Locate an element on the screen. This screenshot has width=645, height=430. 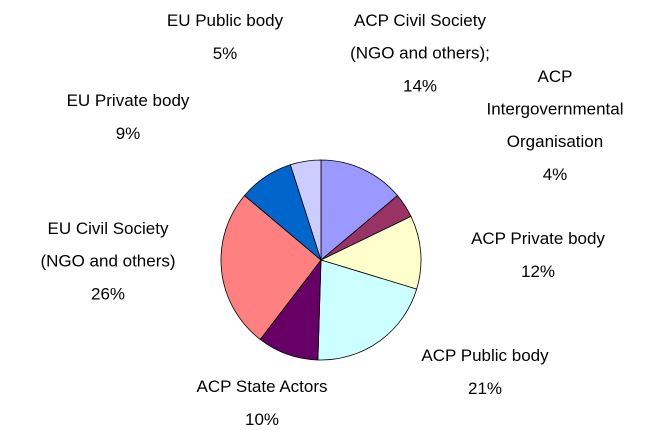
slice-label: ACP Private body is located at coordinates (538, 238).